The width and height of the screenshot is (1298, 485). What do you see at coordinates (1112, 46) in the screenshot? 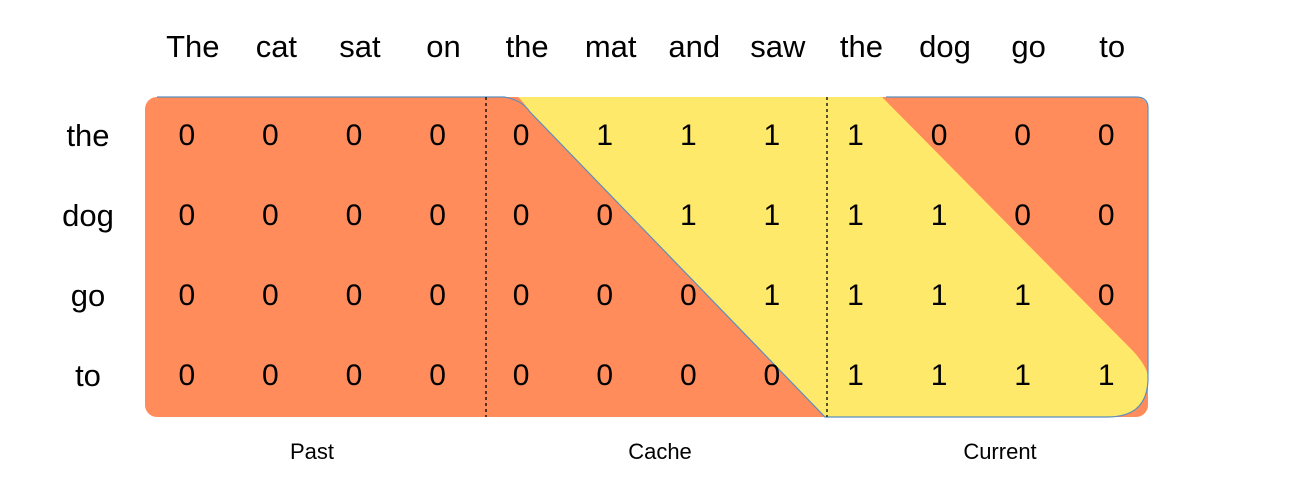
I see `column-token-header: to` at bounding box center [1112, 46].